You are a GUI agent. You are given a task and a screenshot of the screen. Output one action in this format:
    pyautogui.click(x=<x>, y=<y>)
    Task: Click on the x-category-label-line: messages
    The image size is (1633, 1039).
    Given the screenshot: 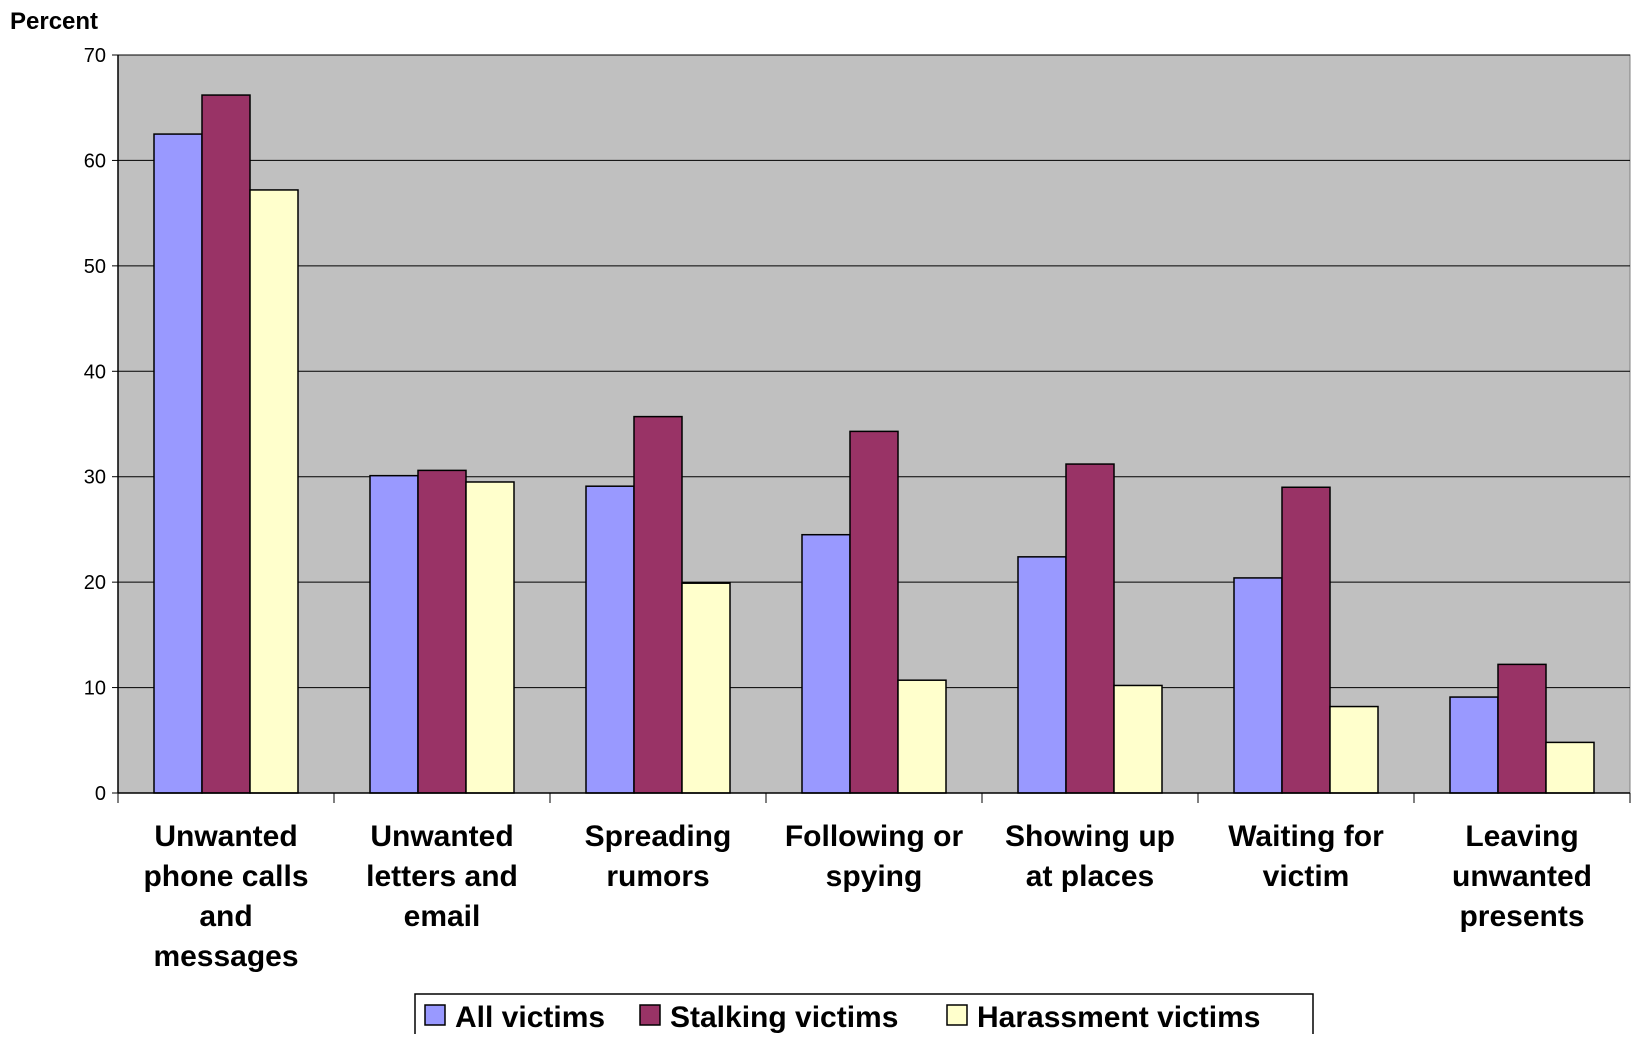 What is the action you would take?
    pyautogui.click(x=225, y=956)
    